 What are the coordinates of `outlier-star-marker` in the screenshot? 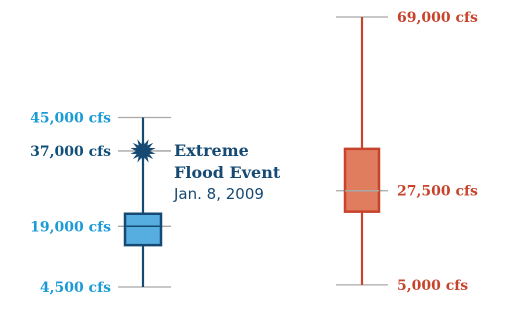 It's located at (143, 150).